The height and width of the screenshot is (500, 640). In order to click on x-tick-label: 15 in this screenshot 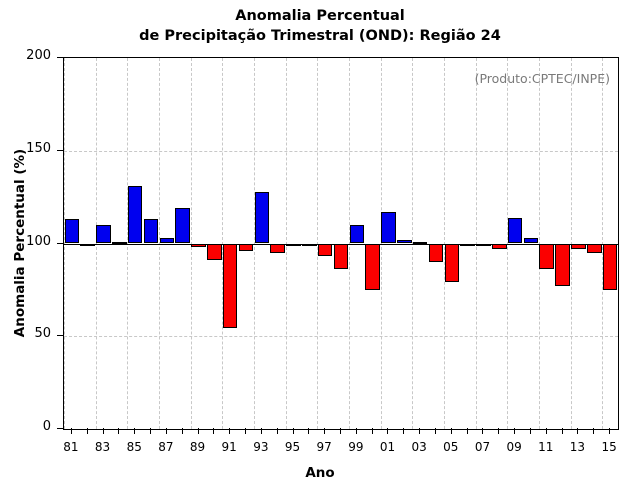, I will do `click(609, 447)`.